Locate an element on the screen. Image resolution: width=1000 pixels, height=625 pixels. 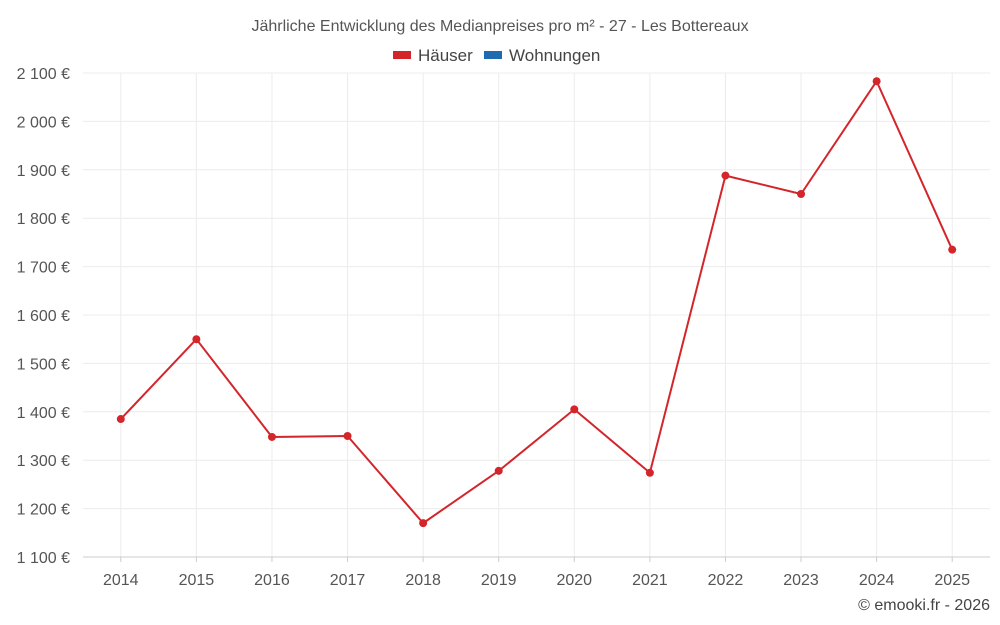
y-tick-label: 2 100 € is located at coordinates (43, 74).